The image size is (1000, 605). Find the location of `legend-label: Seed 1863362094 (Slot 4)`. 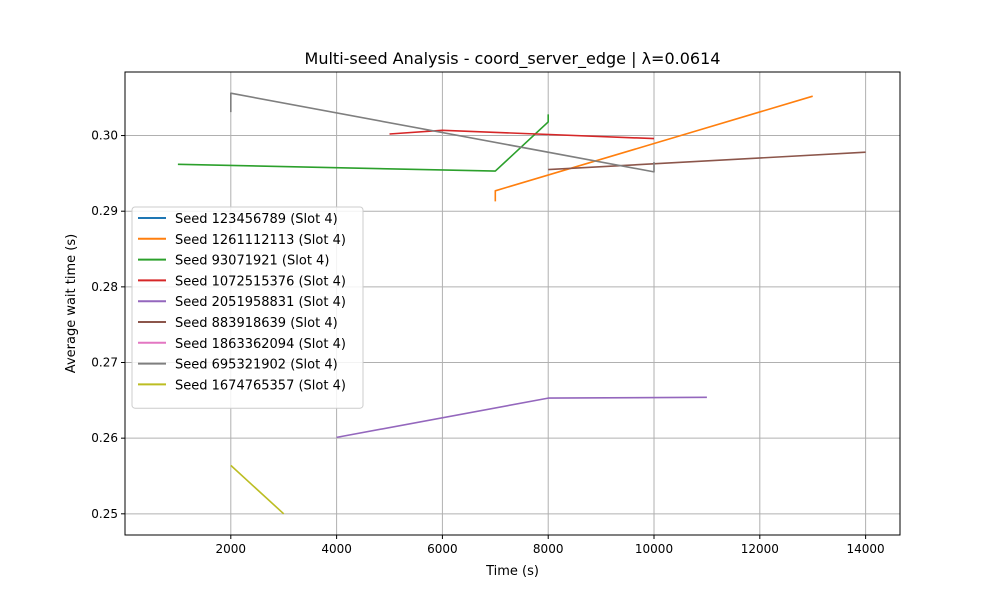

legend-label: Seed 1863362094 (Slot 4) is located at coordinates (260, 344).